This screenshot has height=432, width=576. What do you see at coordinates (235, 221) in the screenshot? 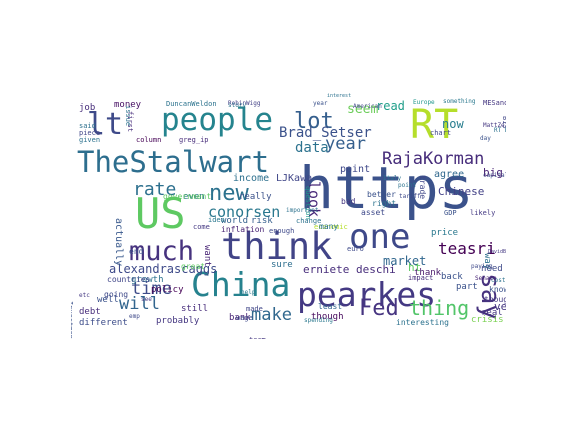
I see `word-world: world` at bounding box center [235, 221].